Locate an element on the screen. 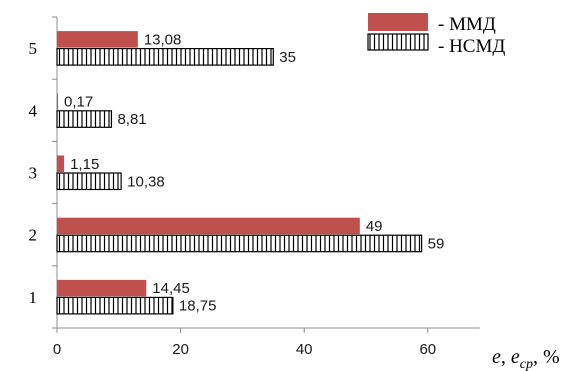 The height and width of the screenshot is (371, 579). legend-swatch-mmd is located at coordinates (398, 22).